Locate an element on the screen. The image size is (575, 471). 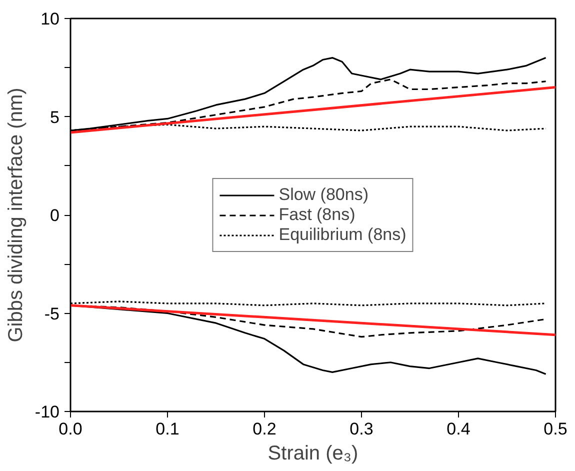
x-tick-label: 0.2 is located at coordinates (264, 429).